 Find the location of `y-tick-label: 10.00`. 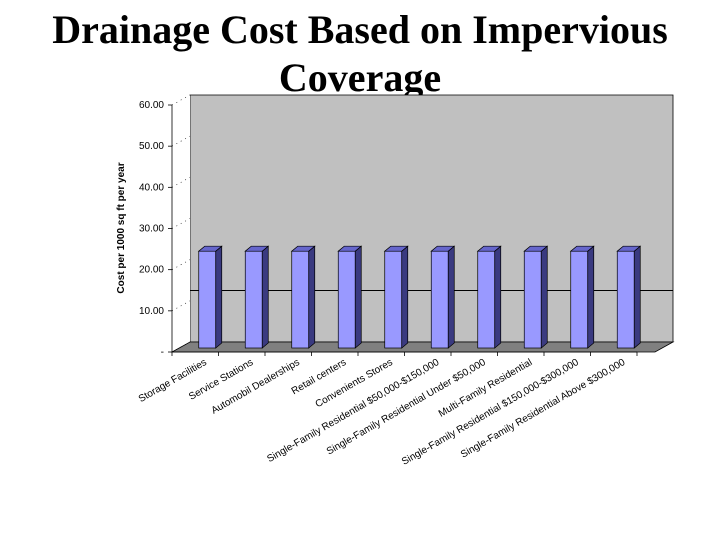

y-tick-label: 10.00 is located at coordinates (151, 311).